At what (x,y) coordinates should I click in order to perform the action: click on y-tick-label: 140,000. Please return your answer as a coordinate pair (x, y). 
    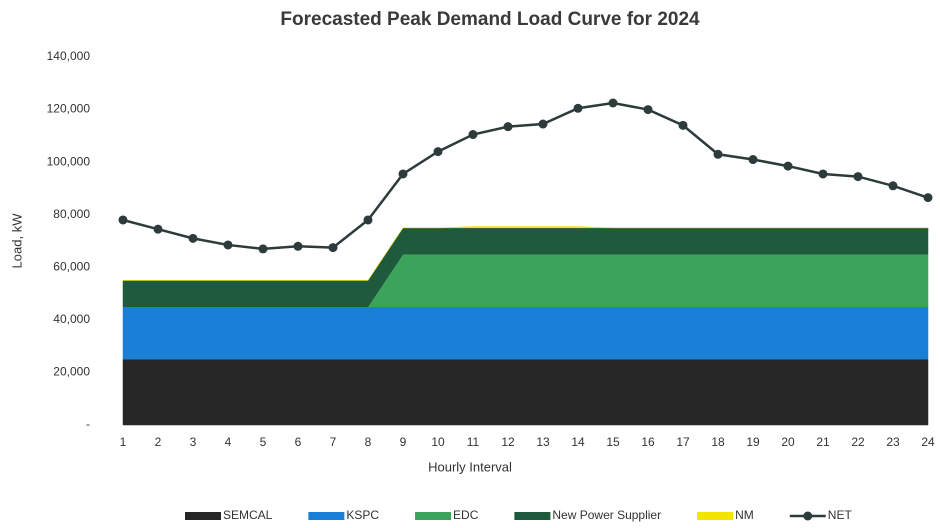
    Looking at the image, I should click on (69, 56).